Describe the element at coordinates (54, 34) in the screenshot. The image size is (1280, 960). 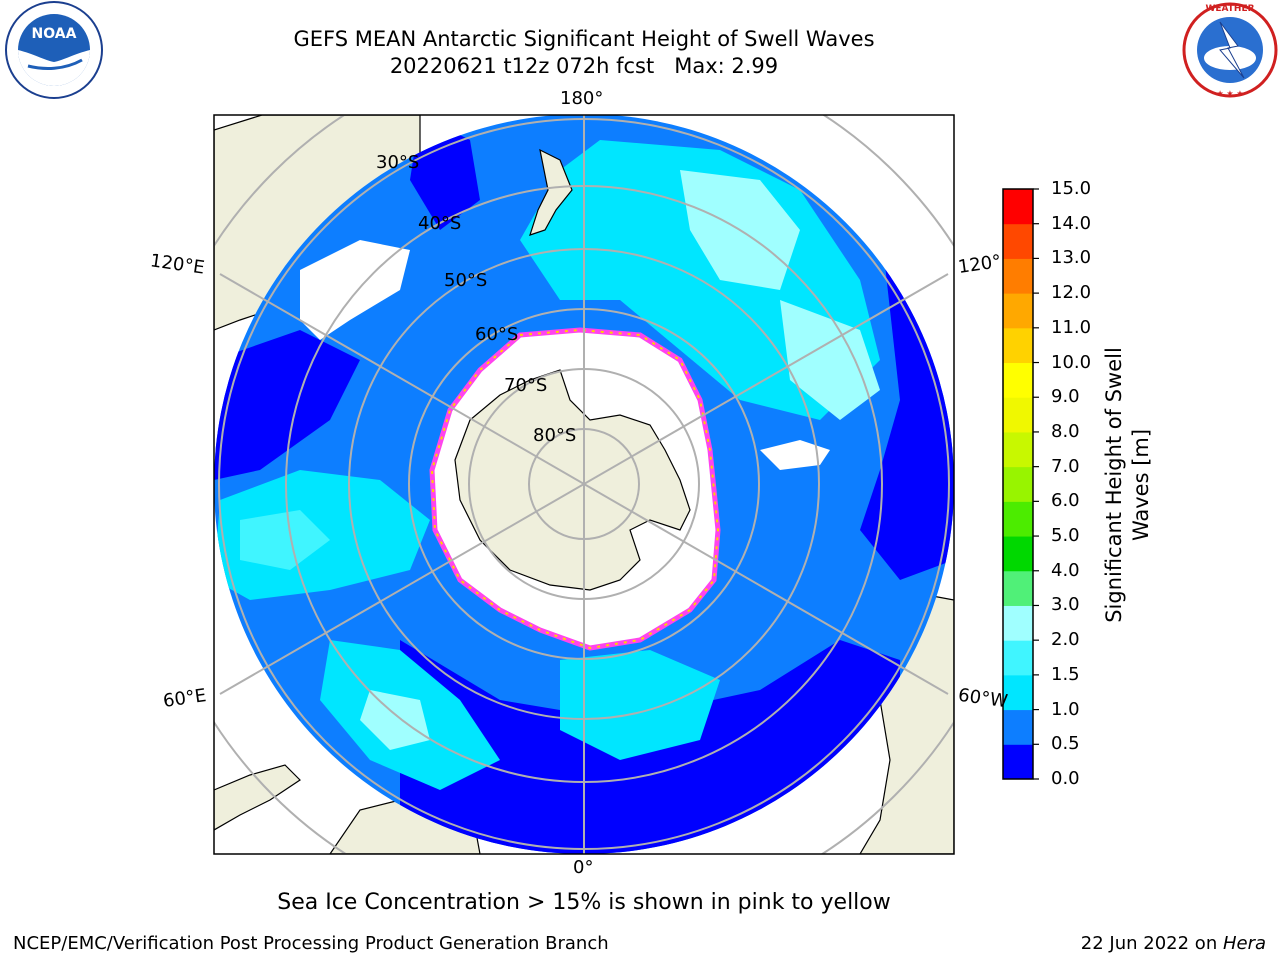
I see `svg-text: NOAA` at that location.